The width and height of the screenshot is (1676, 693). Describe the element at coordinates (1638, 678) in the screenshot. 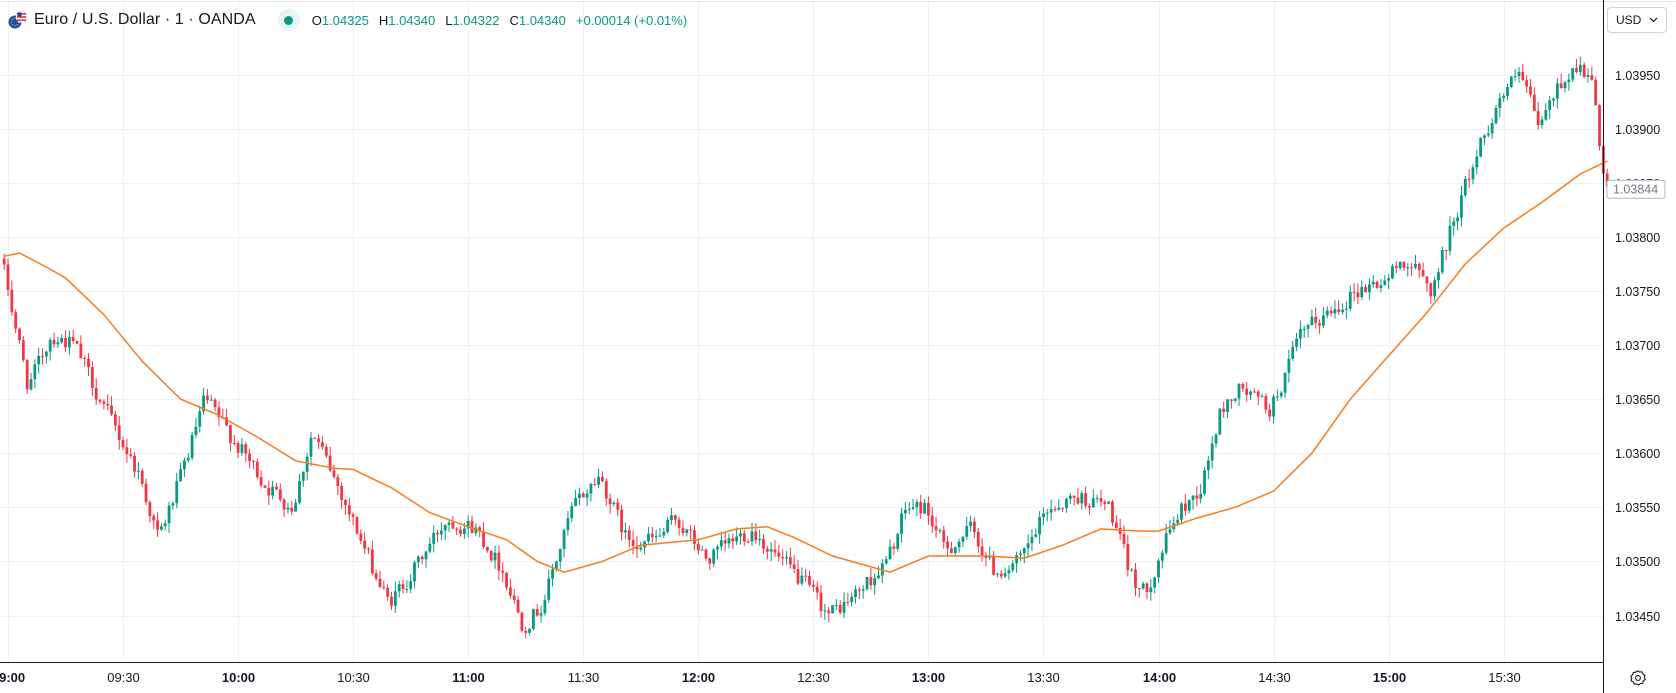

I see `chart-settings-button` at that location.